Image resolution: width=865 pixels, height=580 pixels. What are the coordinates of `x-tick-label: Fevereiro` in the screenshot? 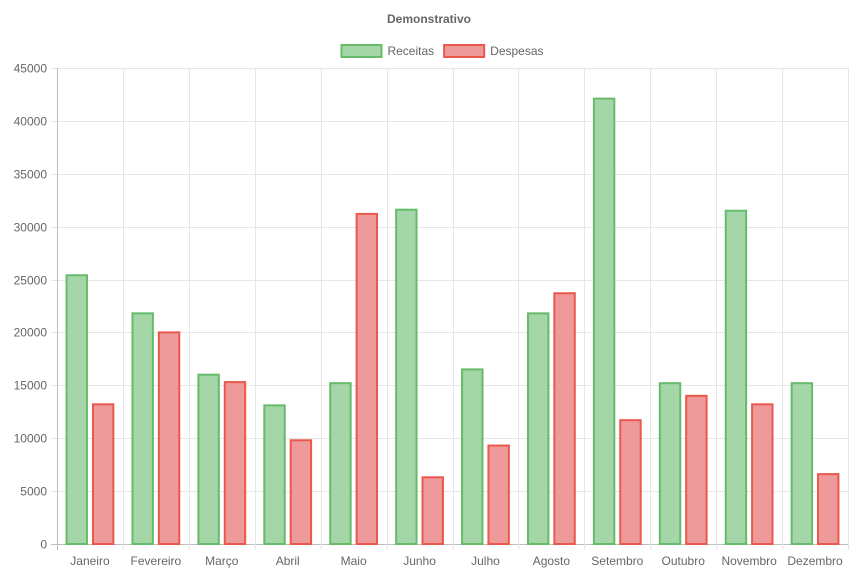 It's located at (156, 561).